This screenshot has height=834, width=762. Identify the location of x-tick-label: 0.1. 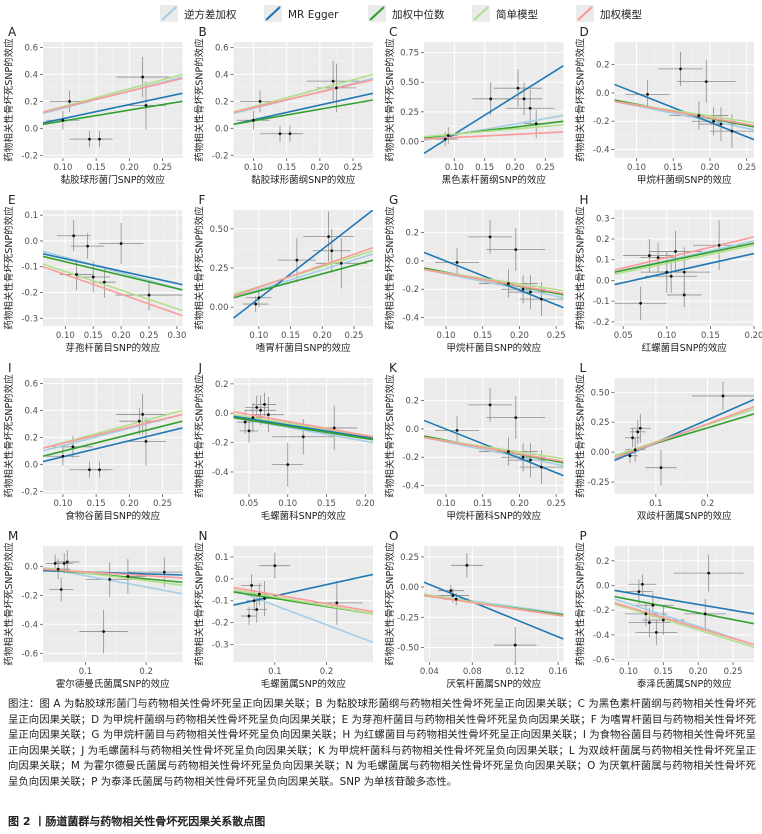
(86, 672).